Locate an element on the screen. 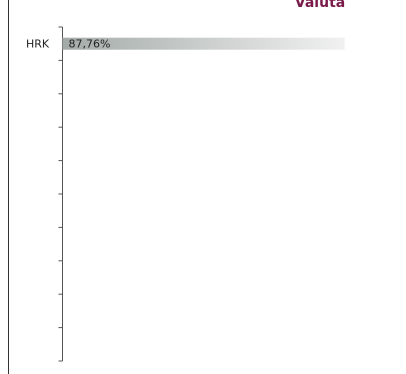 The image size is (406, 374). value-label: 87,76% is located at coordinates (90, 44).